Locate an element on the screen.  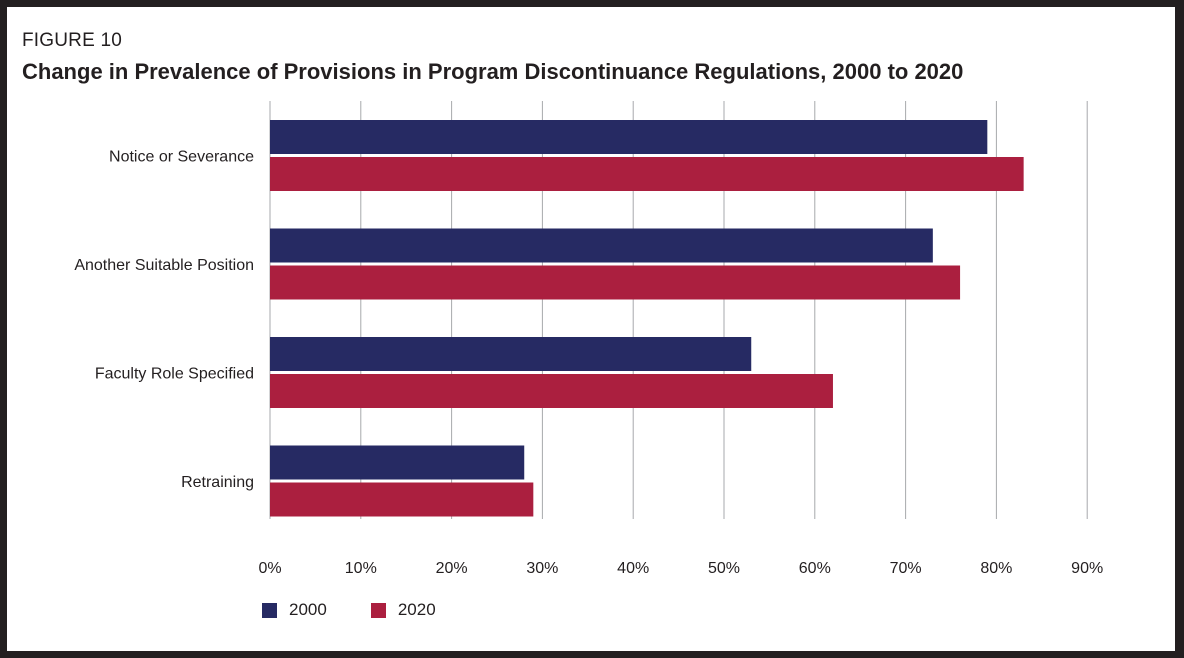
x-tick-label: 90% is located at coordinates (1087, 568).